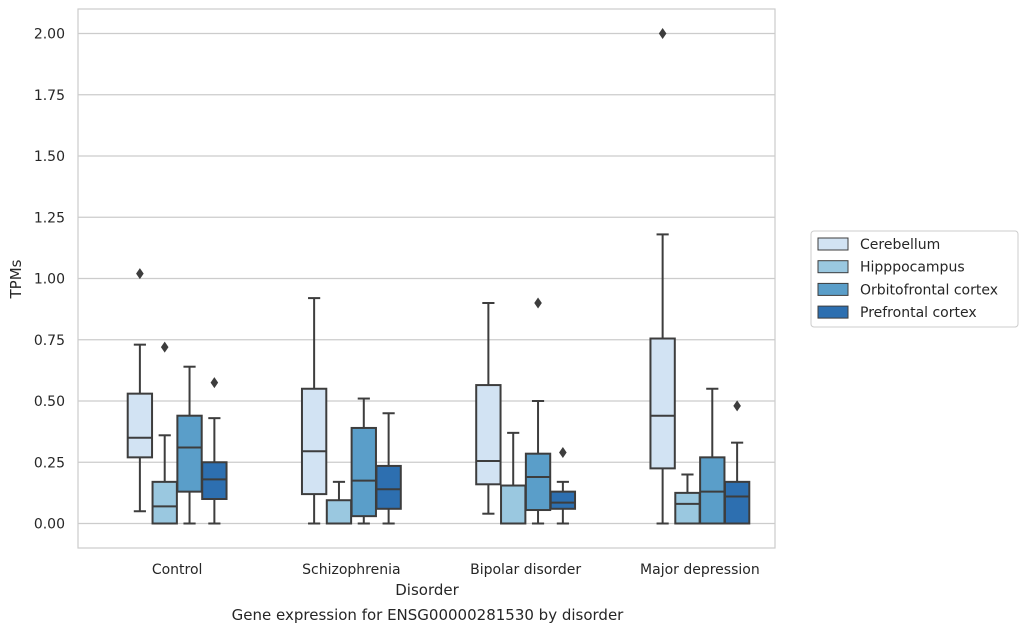 Image resolution: width=1028 pixels, height=634 pixels. Describe the element at coordinates (49, 463) in the screenshot. I see `y-tick-label: 0.25` at that location.